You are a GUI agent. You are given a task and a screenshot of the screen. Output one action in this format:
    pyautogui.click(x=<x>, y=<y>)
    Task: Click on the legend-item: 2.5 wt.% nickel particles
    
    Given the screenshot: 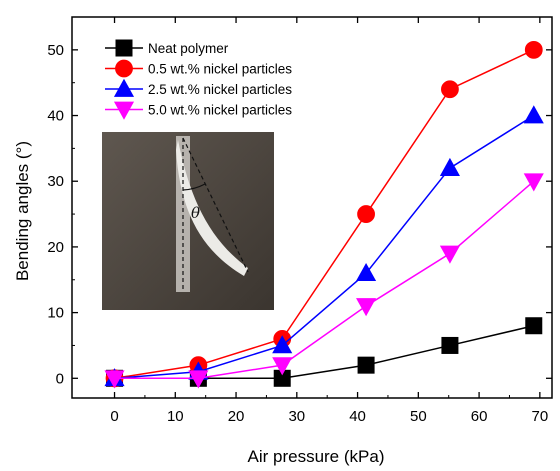 What is the action you would take?
    pyautogui.click(x=198, y=87)
    